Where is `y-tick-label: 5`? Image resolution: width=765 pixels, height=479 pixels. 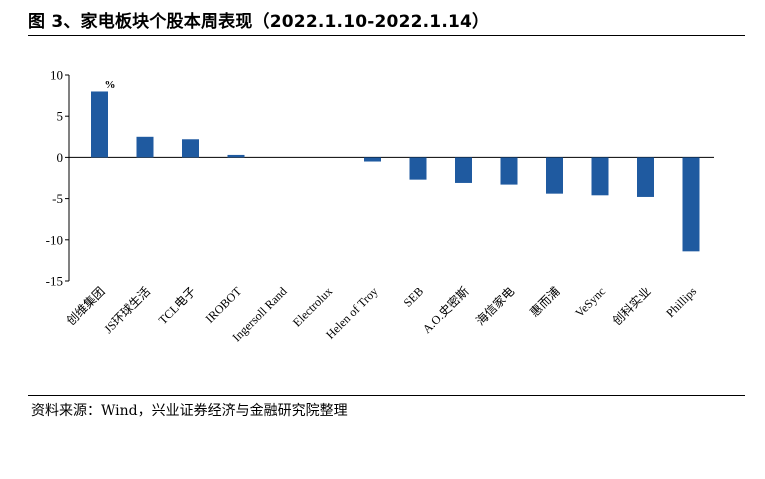 y-tick-label: 5 is located at coordinates (60, 116).